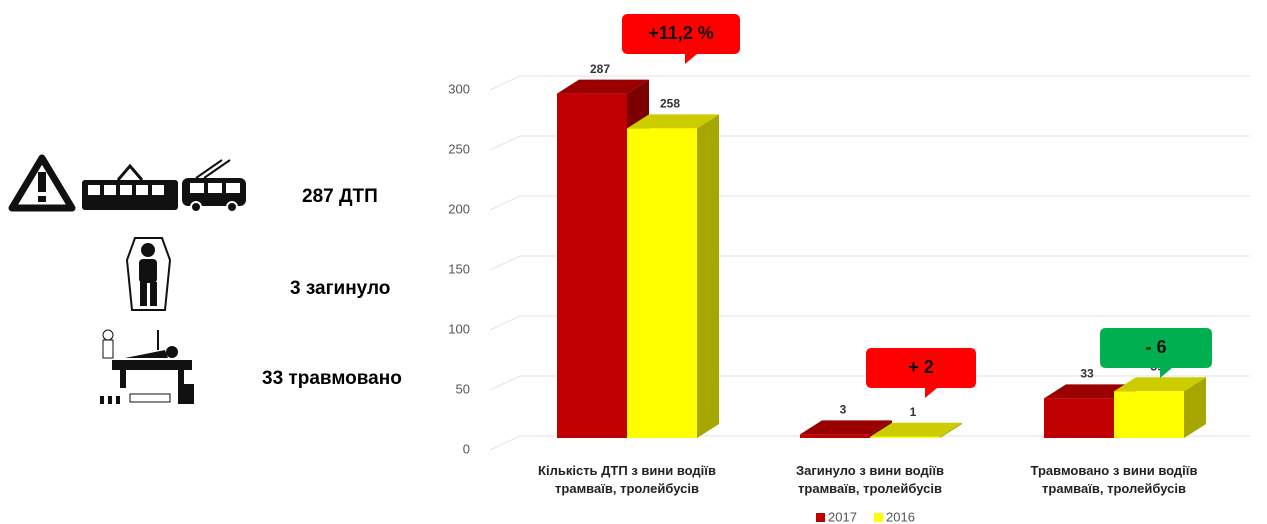 Image resolution: width=1267 pixels, height=524 pixels. I want to click on callout-text: - 6, so click(1155, 347).